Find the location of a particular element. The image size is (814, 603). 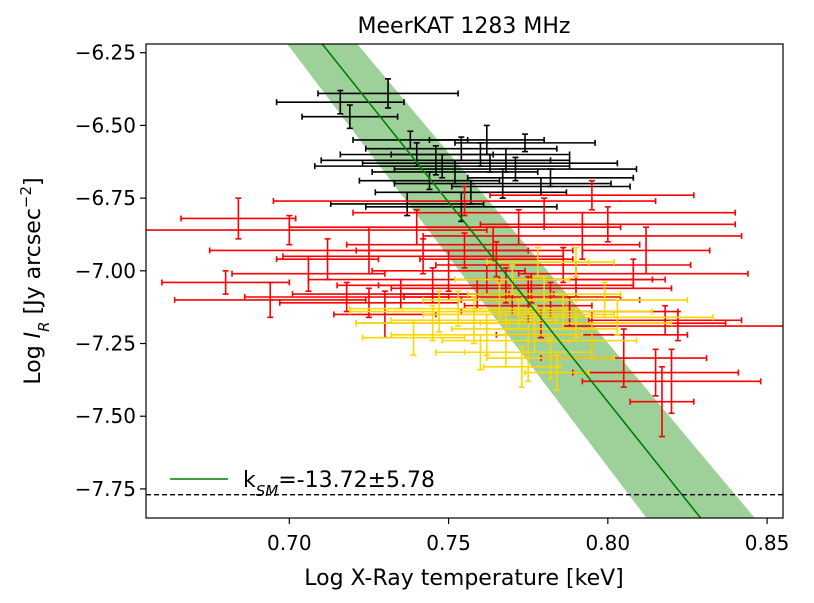

y-tick-label: −7.50 is located at coordinates (105, 416).